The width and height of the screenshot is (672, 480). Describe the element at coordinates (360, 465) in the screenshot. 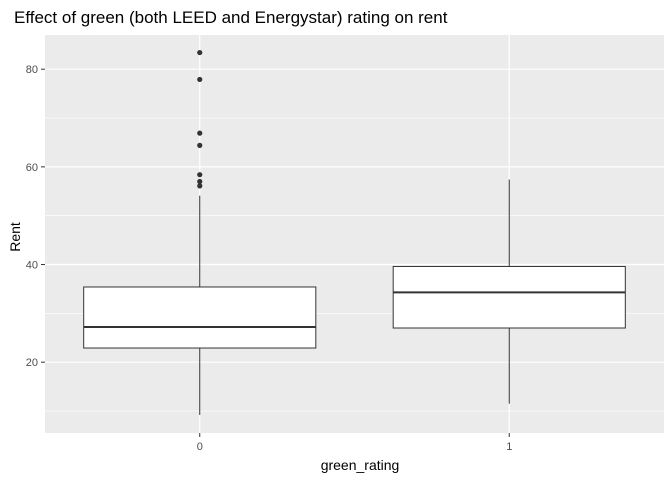

I see `x-axis-title: green_rating` at that location.